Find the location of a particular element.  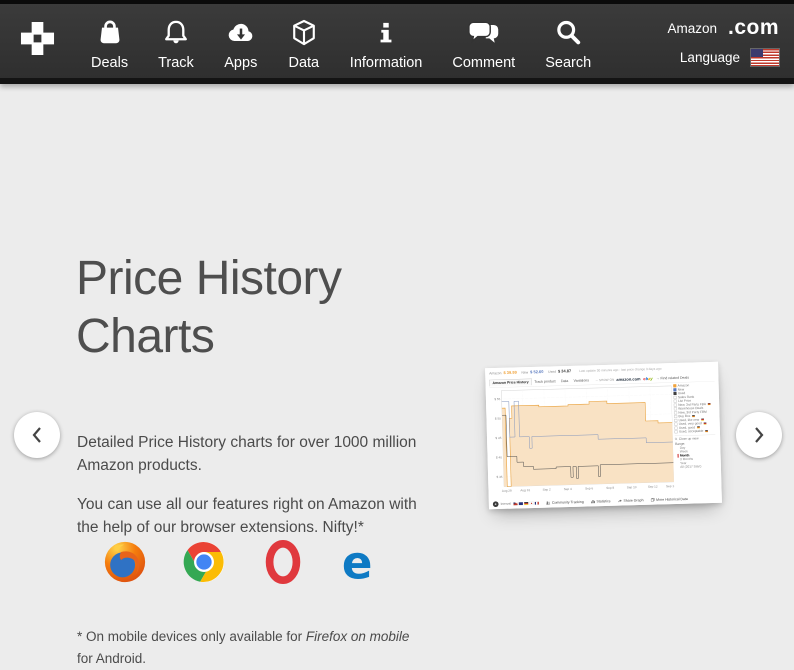

nav-item-comment: Comment is located at coordinates (483, 41).